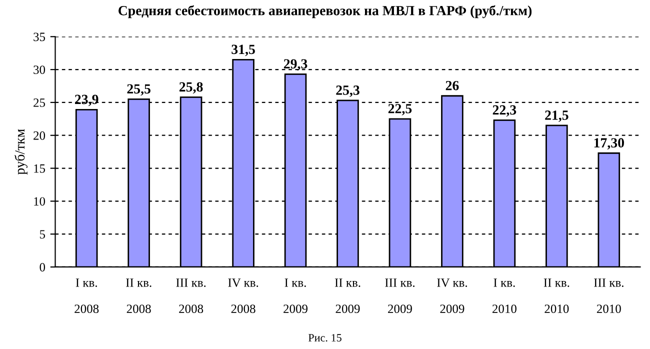 This screenshot has height=349, width=650. Describe the element at coordinates (557, 296) in the screenshot. I see `category-label: II кв. 2010` at that location.